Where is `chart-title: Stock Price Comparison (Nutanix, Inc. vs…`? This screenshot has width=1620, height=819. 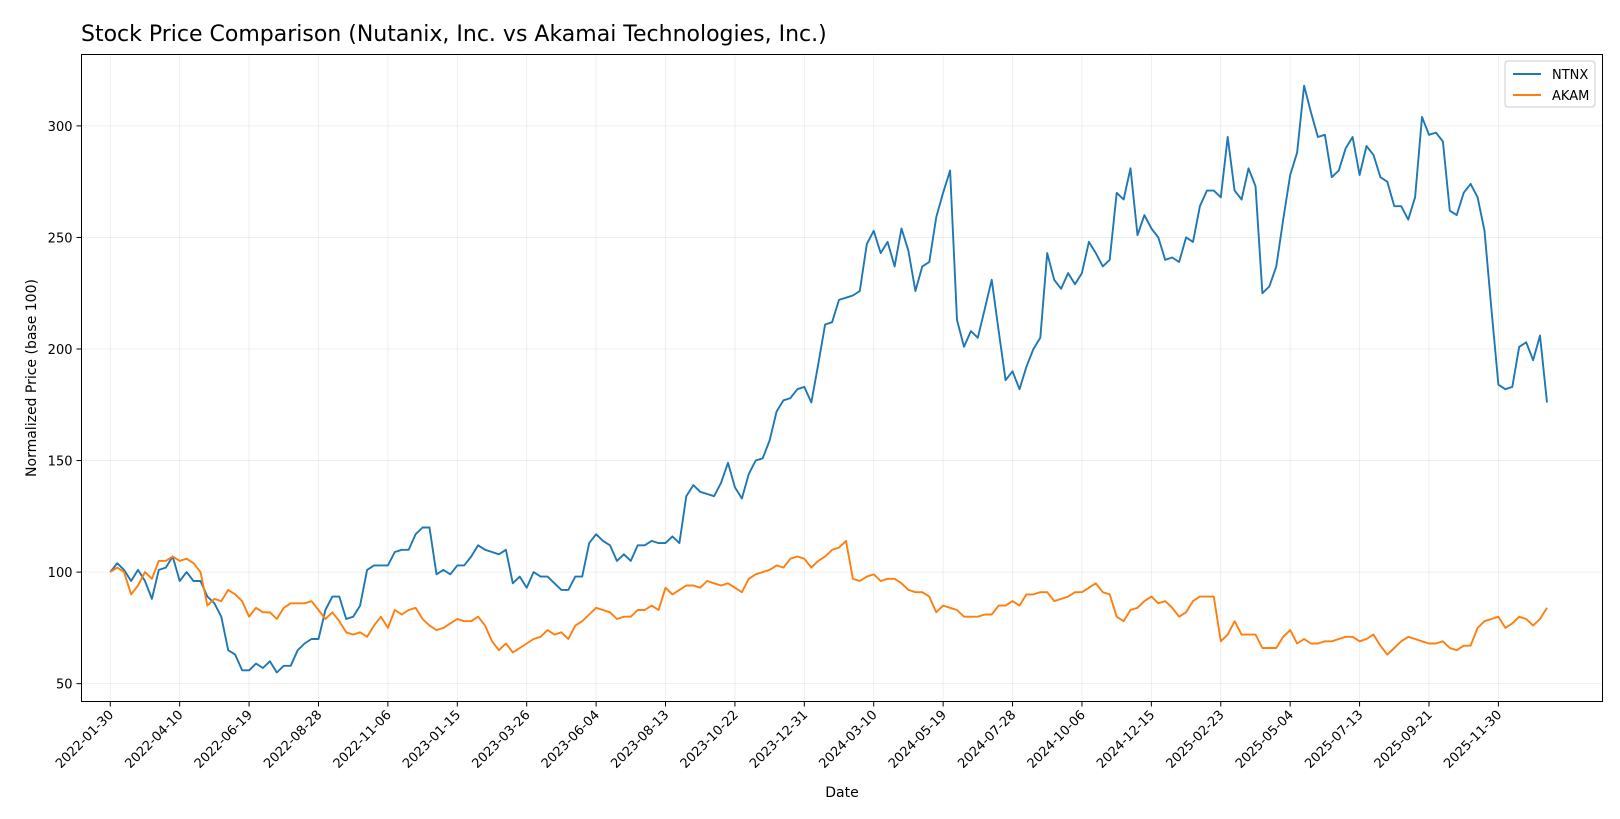 chart-title: Stock Price Comparison (Nutanix, Inc. vs… is located at coordinates (454, 34).